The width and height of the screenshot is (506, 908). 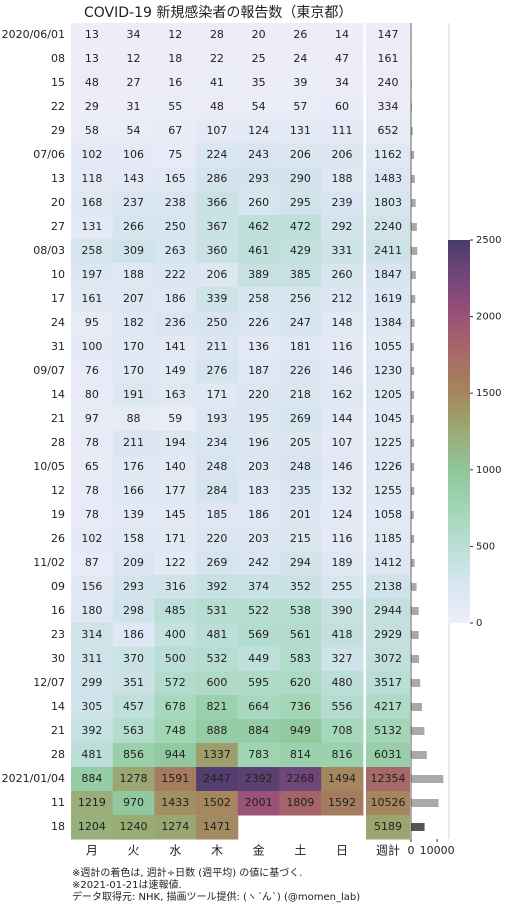 I want to click on total-label: 1803, so click(x=388, y=202).